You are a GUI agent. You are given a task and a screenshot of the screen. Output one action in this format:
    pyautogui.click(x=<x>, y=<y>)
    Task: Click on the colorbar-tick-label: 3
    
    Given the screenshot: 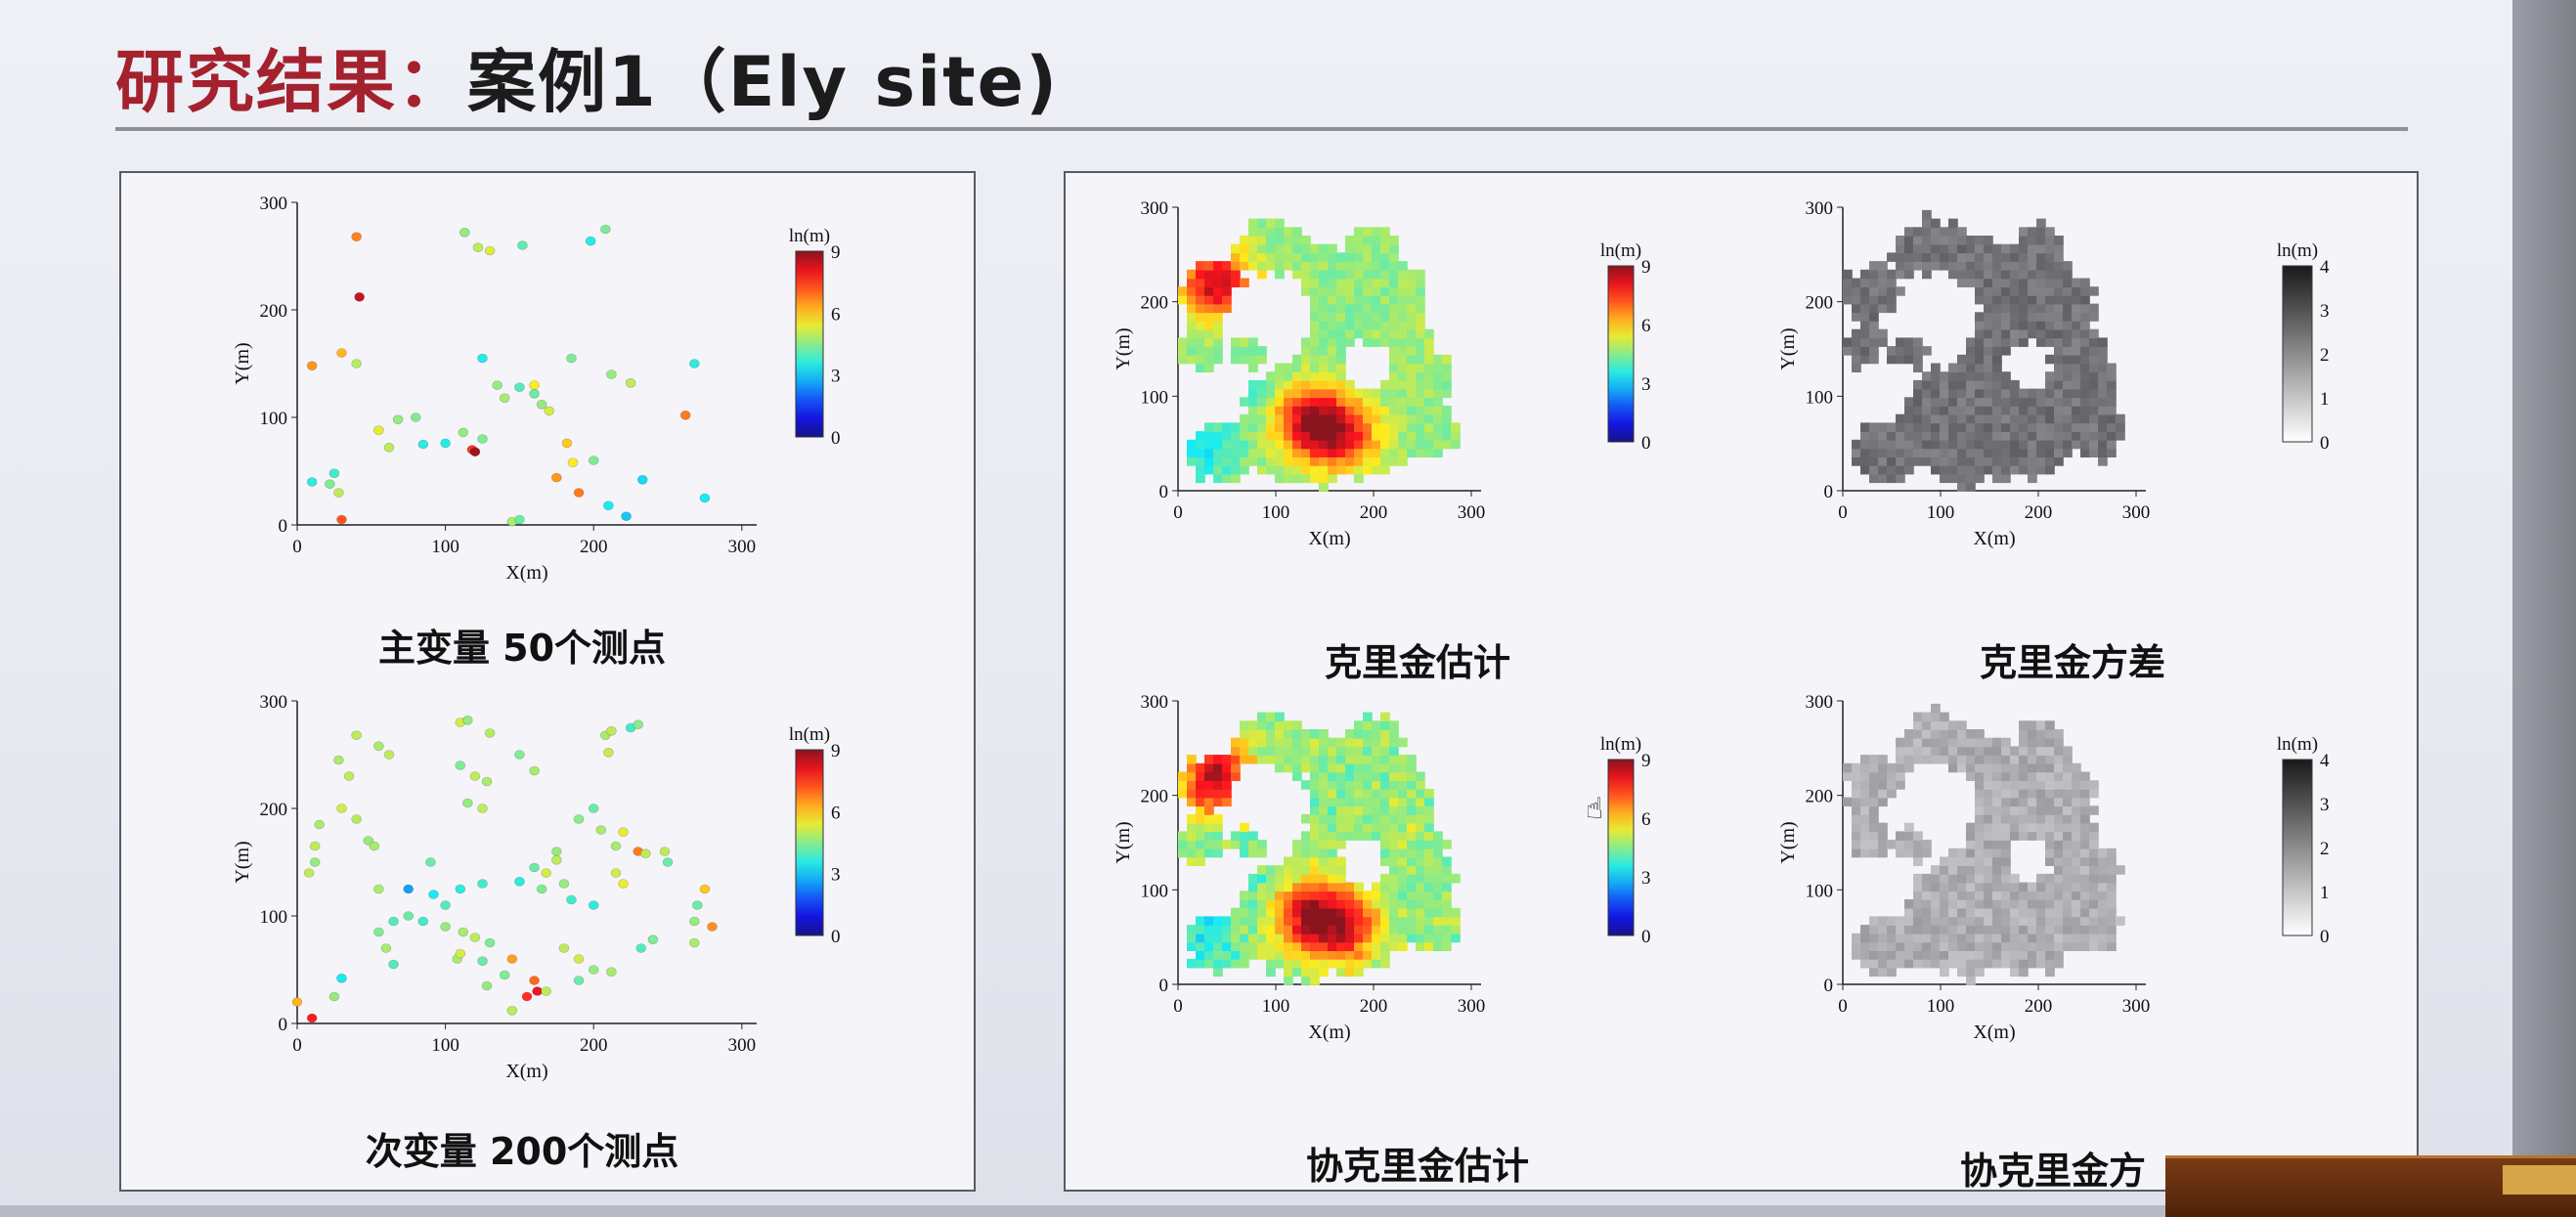 What is the action you would take?
    pyautogui.click(x=836, y=876)
    